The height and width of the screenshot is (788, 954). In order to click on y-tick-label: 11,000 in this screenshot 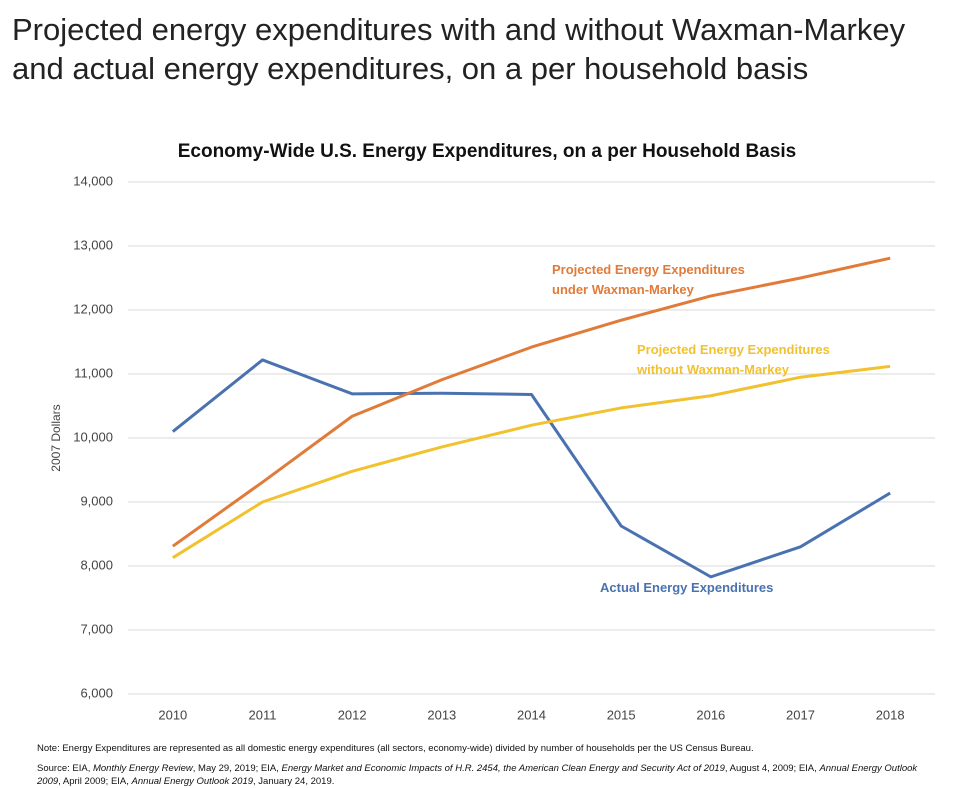, I will do `click(93, 372)`.